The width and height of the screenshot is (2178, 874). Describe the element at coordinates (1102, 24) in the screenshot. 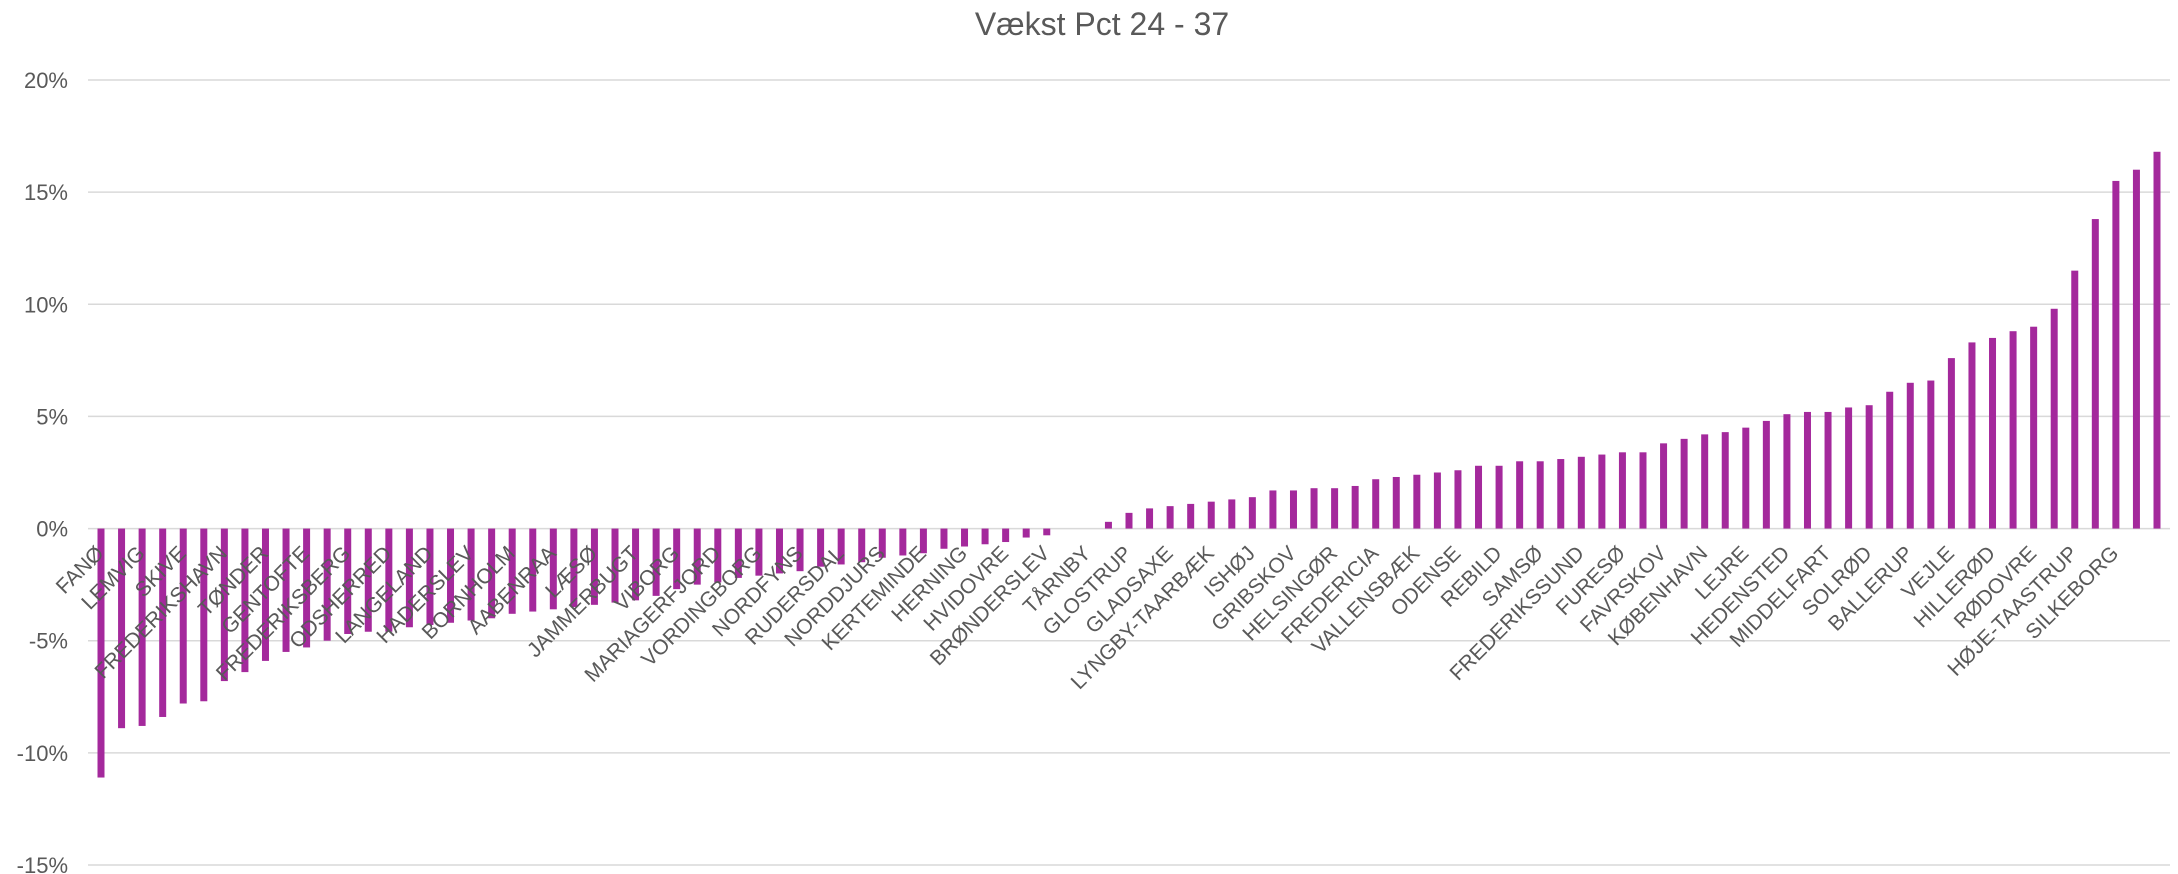

I see `chart-title: Vækst Pct 24 - 37` at that location.